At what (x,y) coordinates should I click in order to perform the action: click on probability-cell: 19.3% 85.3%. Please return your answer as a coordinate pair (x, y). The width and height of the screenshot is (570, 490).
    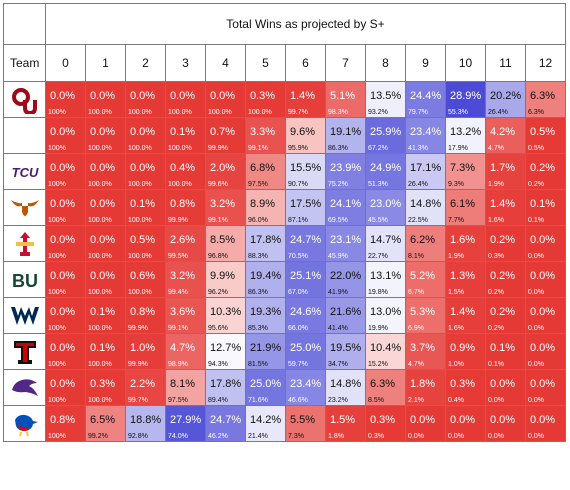
    Looking at the image, I should click on (265, 315).